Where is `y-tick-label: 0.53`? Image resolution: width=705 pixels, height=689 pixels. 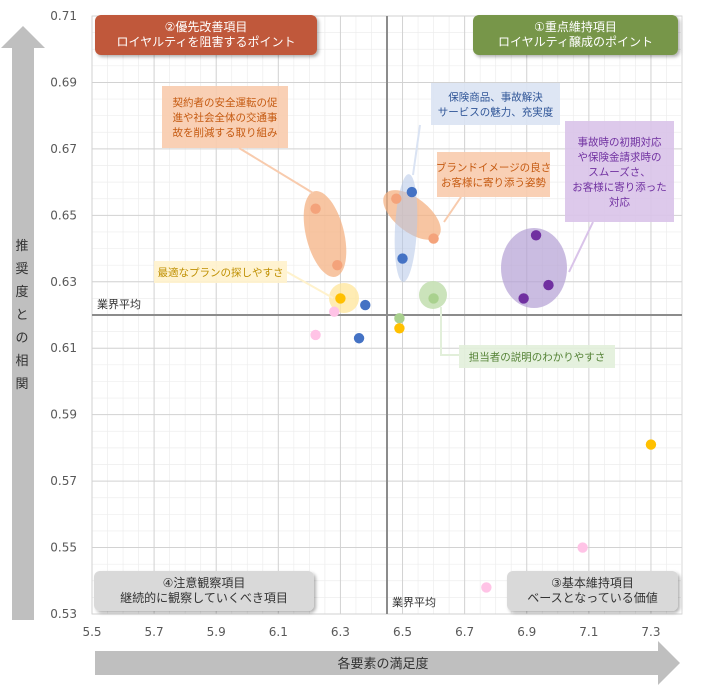 y-tick-label: 0.53 is located at coordinates (63, 614).